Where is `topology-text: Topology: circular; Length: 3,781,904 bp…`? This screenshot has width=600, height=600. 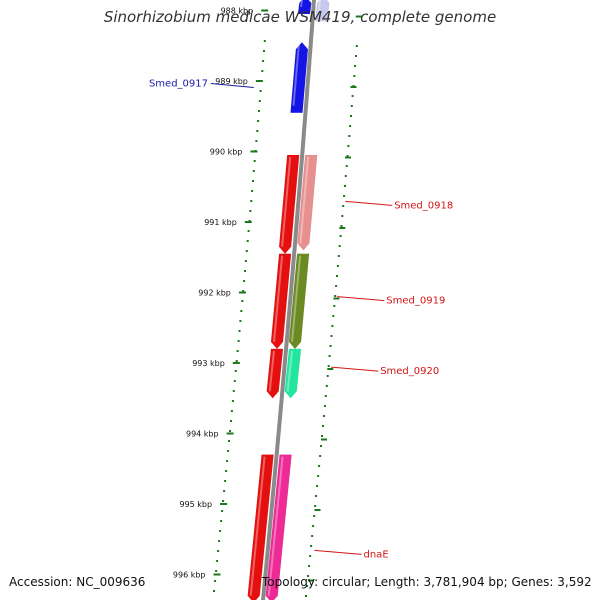 topology-text: Topology: circular; Length: 3,781,904 bp… is located at coordinates (427, 582).